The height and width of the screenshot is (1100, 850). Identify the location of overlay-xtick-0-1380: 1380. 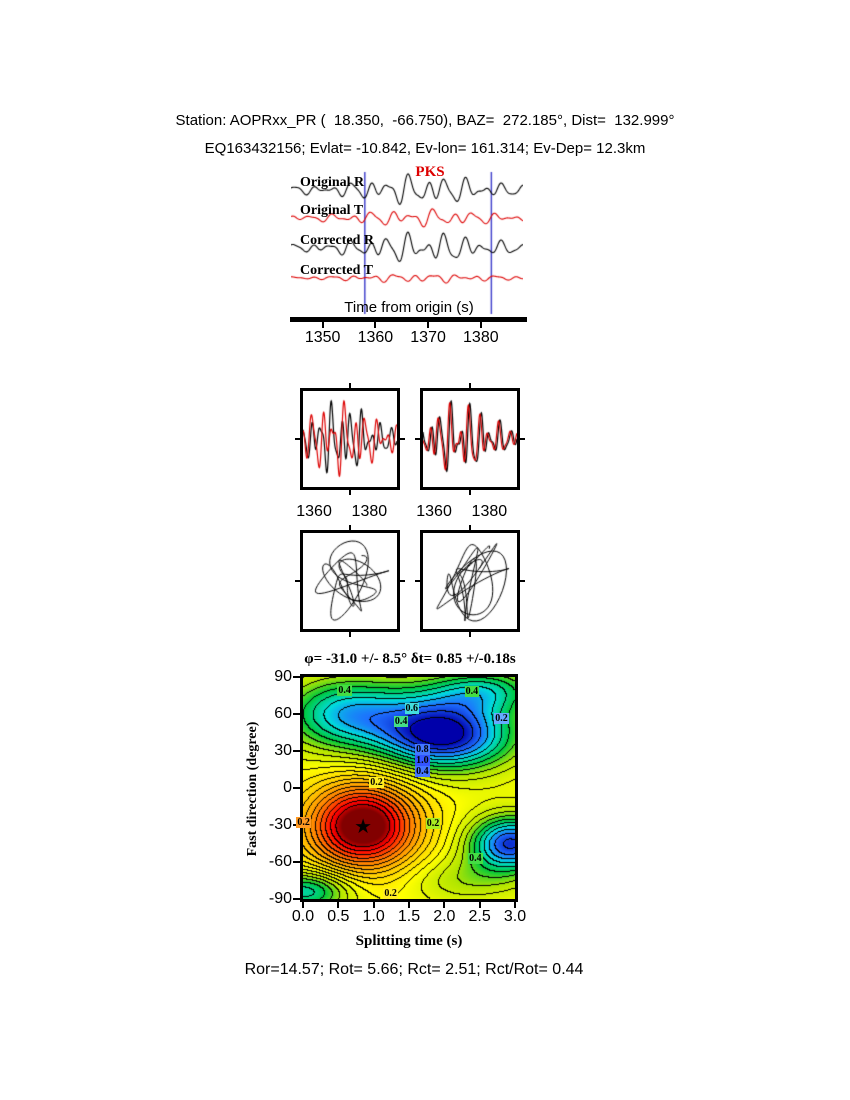
(369, 511).